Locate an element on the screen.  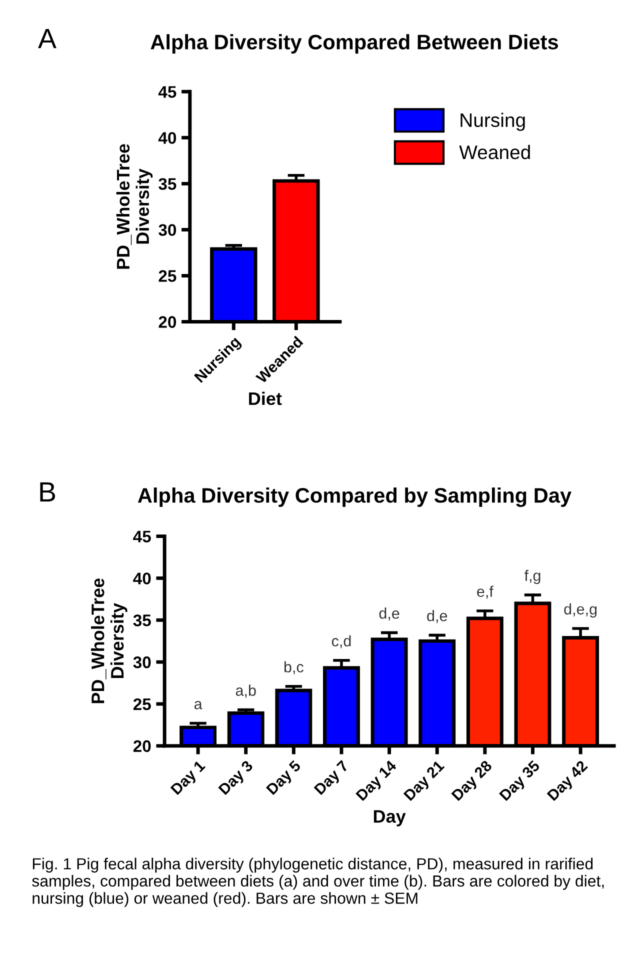
chart-title: Alpha Diversity Compared Between Diets is located at coordinates (354, 44).